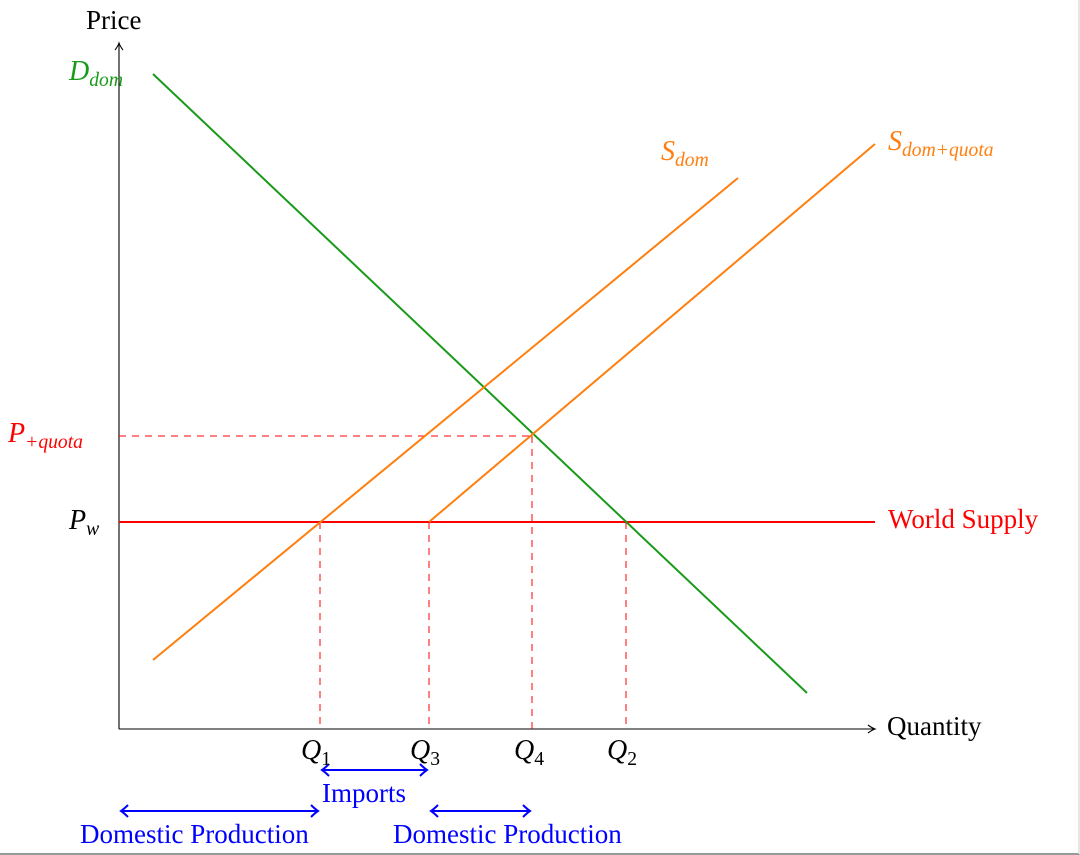 This screenshot has width=1080, height=855. What do you see at coordinates (622, 752) in the screenshot?
I see `q2-label: Q2` at bounding box center [622, 752].